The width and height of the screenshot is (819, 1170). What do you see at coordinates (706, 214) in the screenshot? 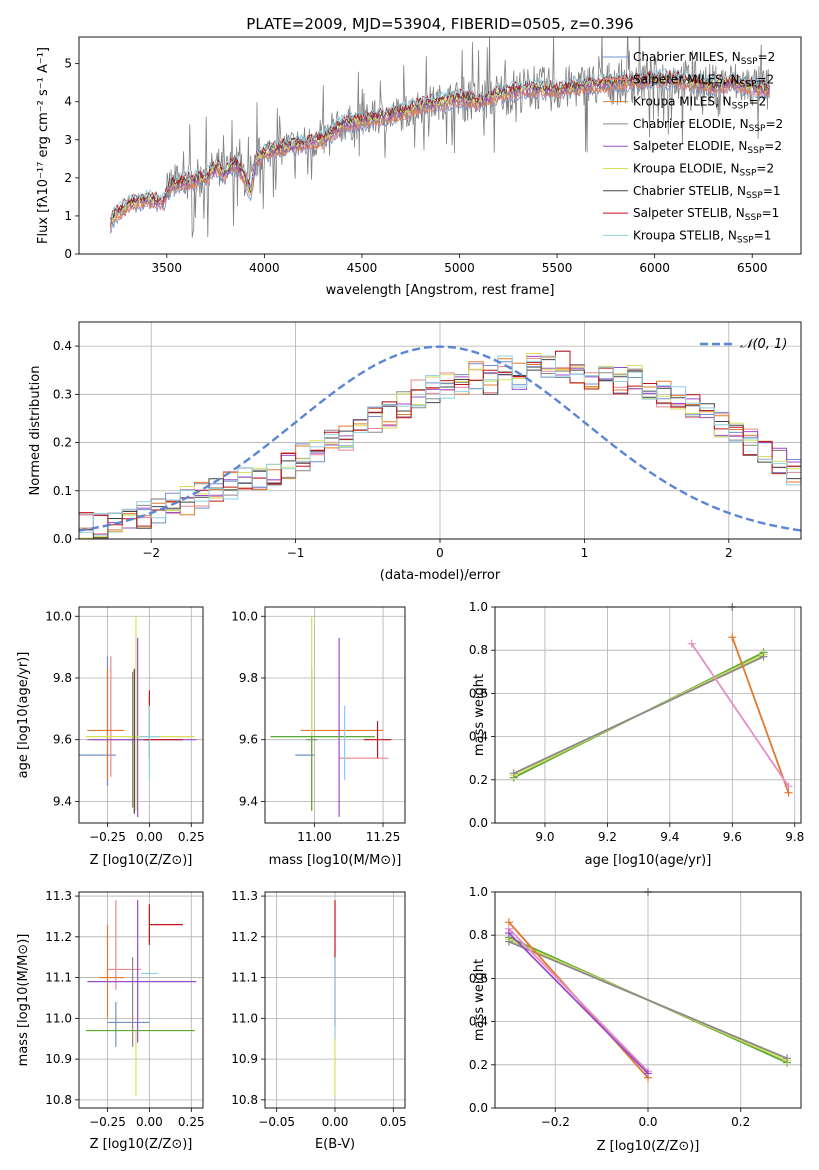
I see `legend-label-salpeter_stelib: Salpeter STELIB, NSSP=1` at bounding box center [706, 214].